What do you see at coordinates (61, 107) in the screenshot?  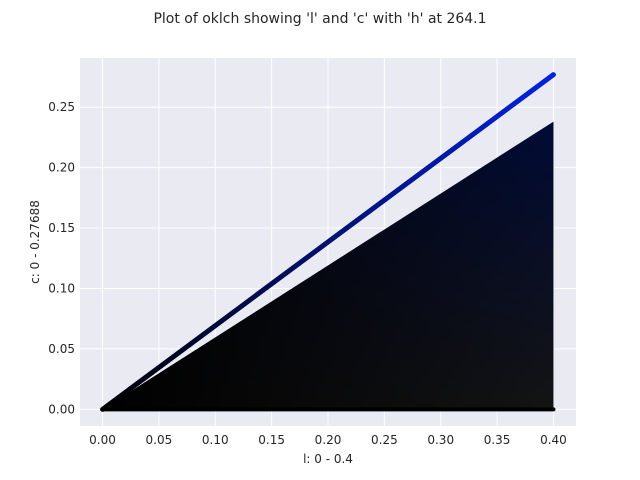 I see `y-tick-label: 0.25` at bounding box center [61, 107].